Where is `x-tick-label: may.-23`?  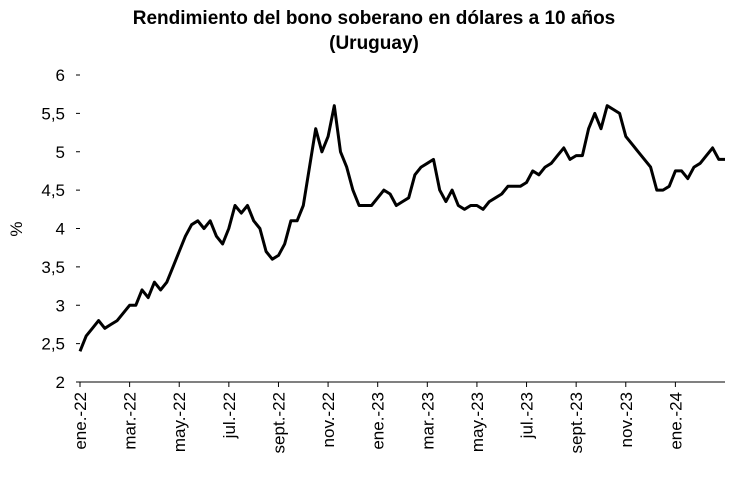
x-tick-label: may.-23 is located at coordinates (477, 422).